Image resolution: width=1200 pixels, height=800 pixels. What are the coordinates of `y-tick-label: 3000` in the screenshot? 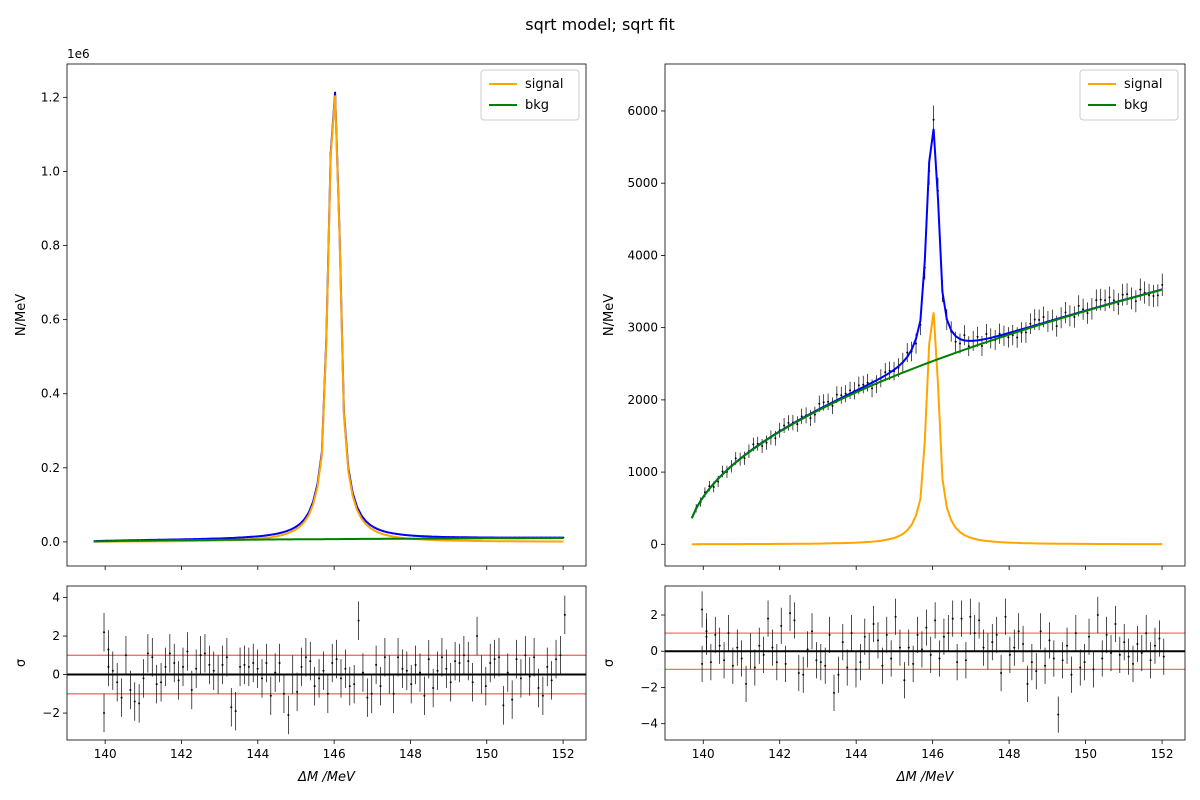 It's located at (642, 328).